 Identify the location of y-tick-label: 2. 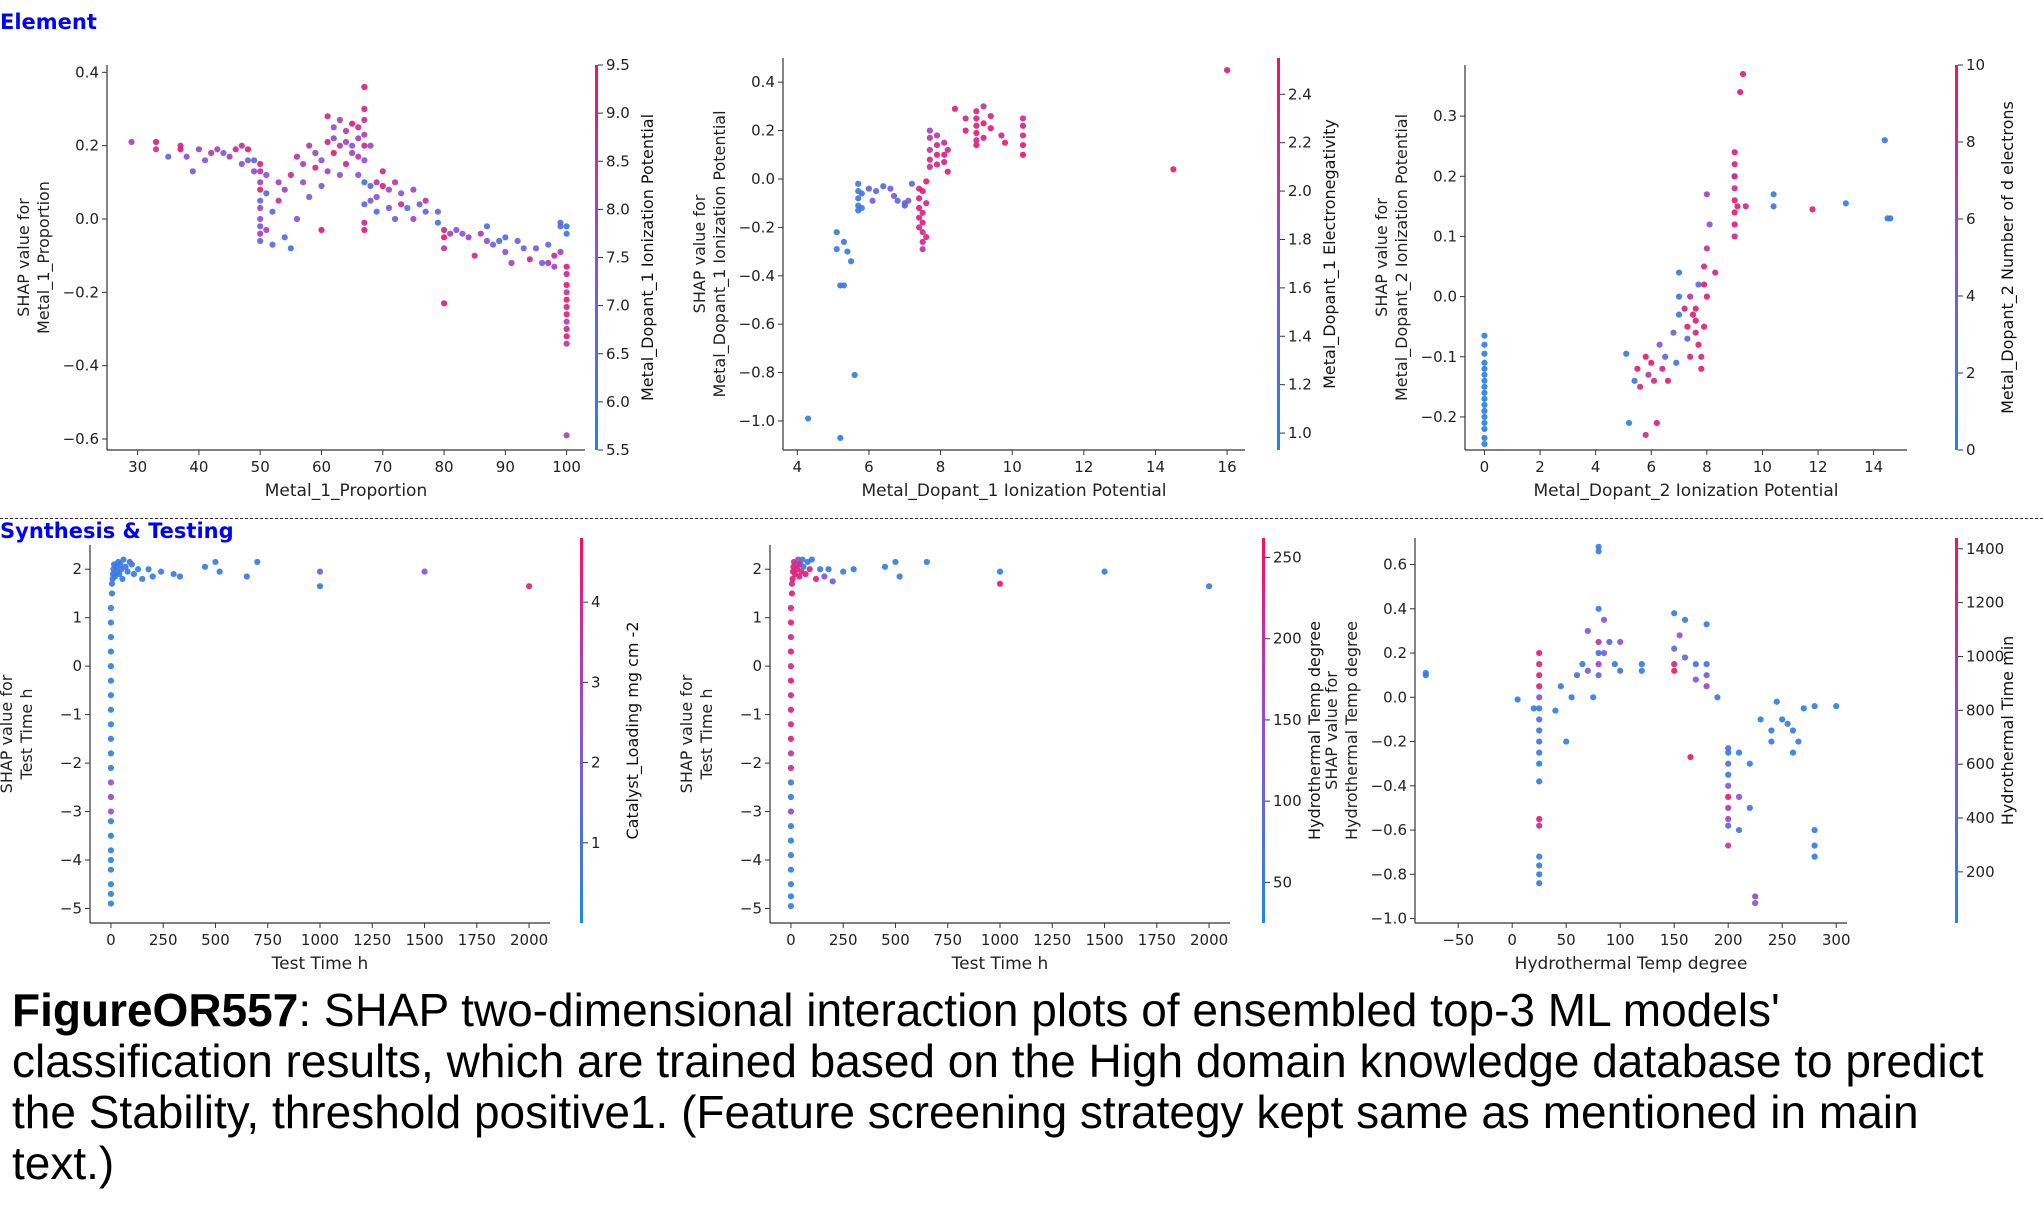
(757, 569).